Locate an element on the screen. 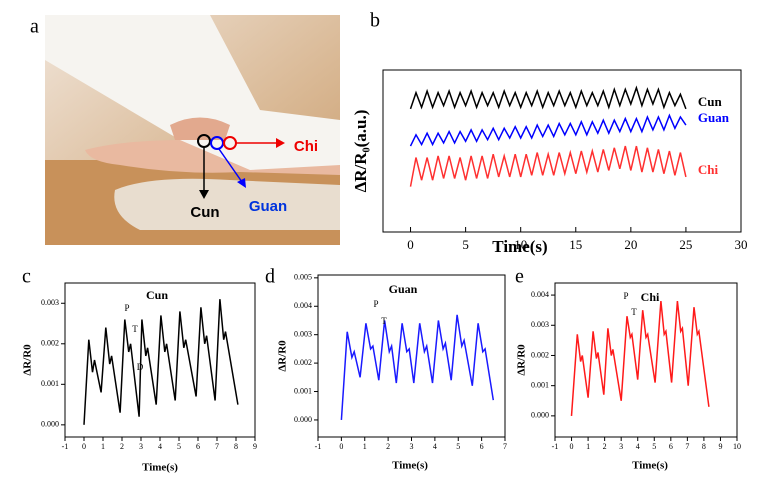 The height and width of the screenshot is (481, 782). panel-label: e is located at coordinates (519, 277).